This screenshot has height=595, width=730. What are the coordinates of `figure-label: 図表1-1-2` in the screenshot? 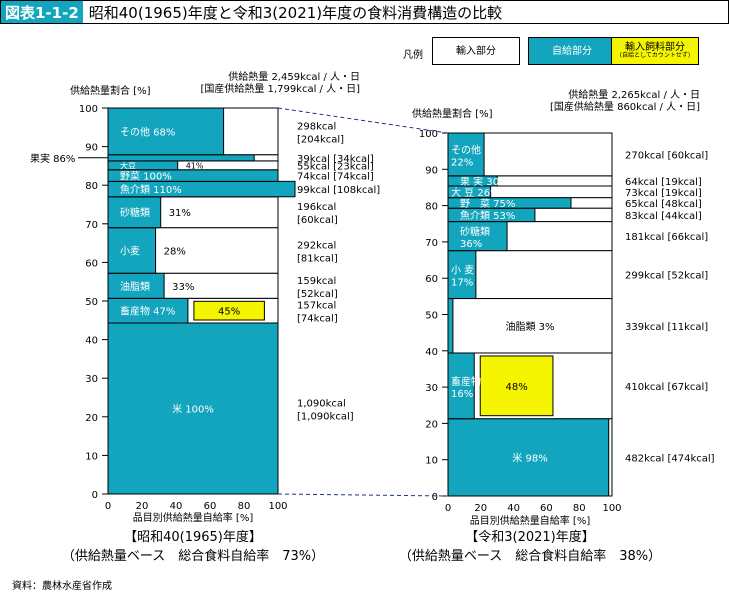 It's located at (42, 12).